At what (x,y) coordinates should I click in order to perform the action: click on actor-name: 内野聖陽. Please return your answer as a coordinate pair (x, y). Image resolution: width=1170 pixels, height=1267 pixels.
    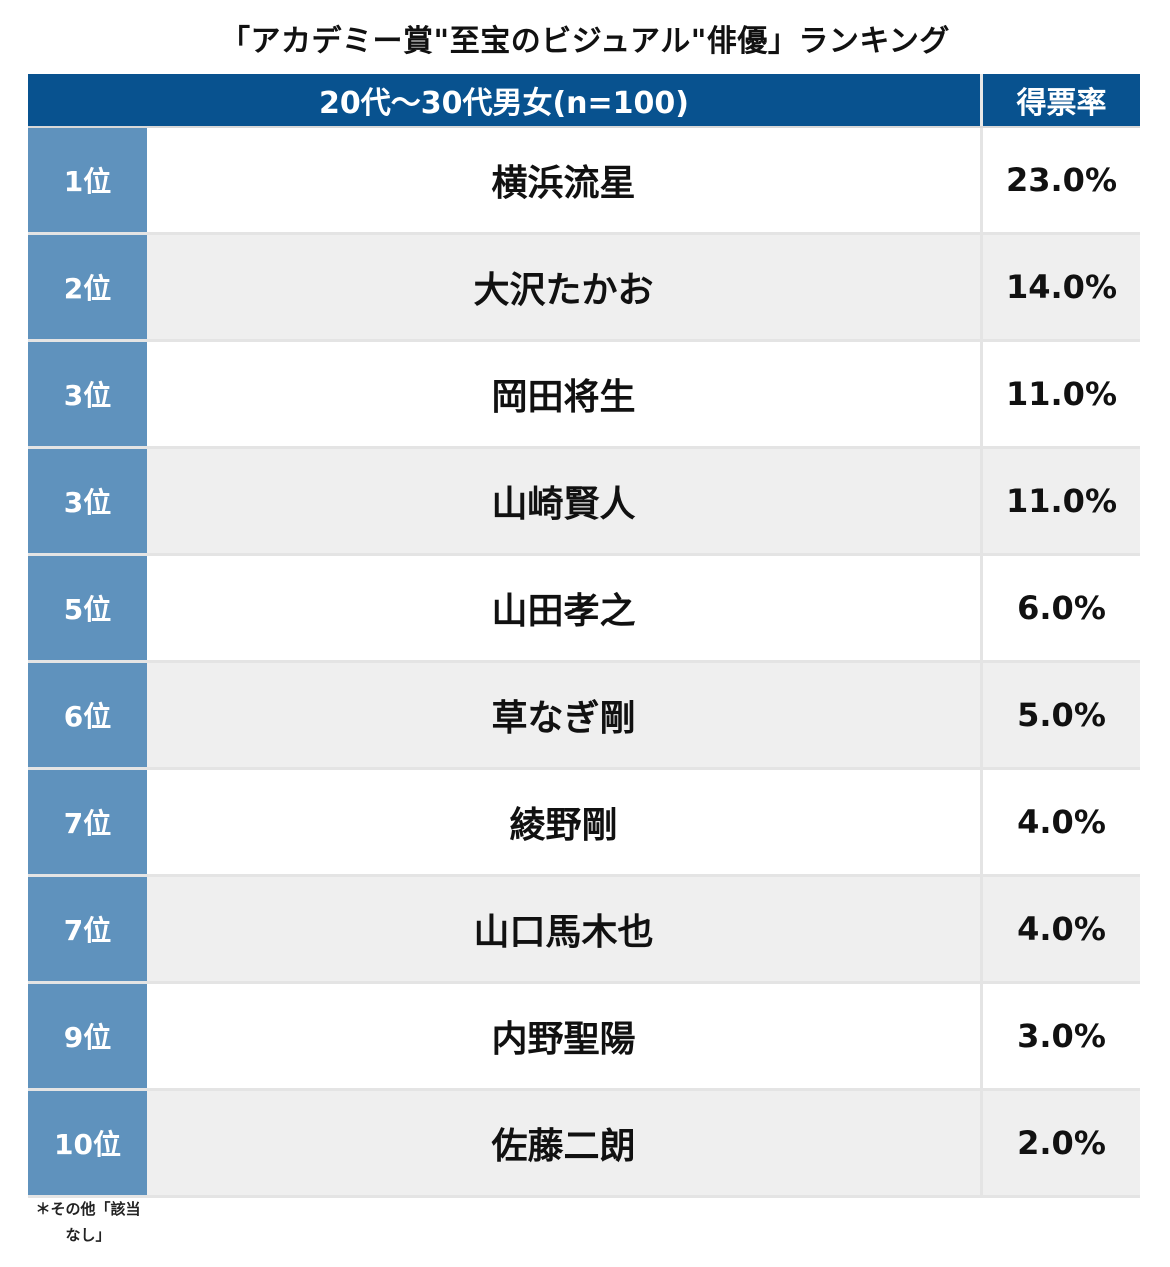
    Looking at the image, I should click on (565, 1036).